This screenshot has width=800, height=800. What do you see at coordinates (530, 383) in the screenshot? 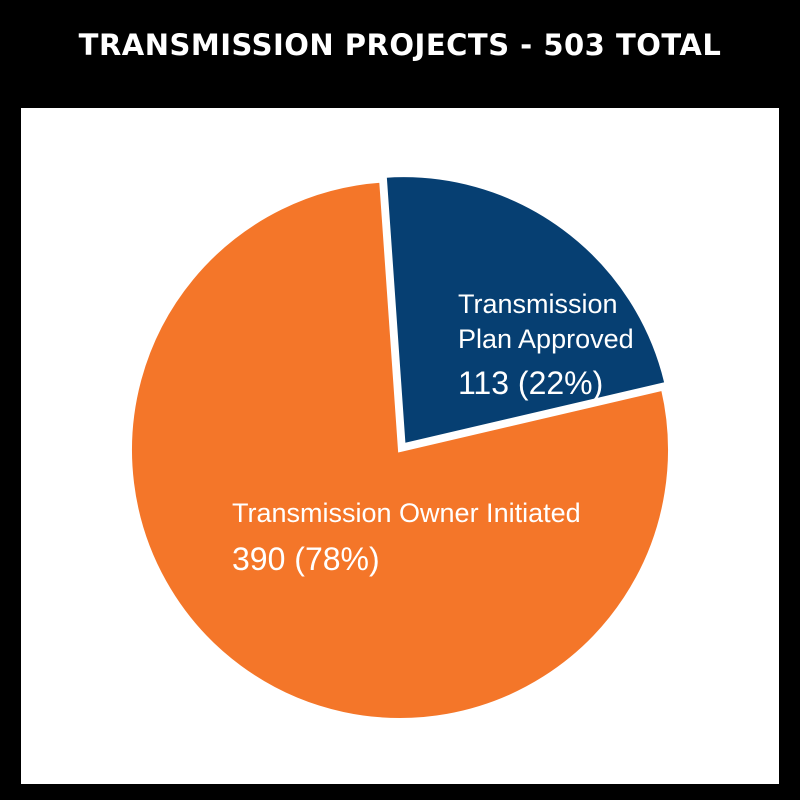
I see `slice-1-value-label: 113 (22%)` at bounding box center [530, 383].